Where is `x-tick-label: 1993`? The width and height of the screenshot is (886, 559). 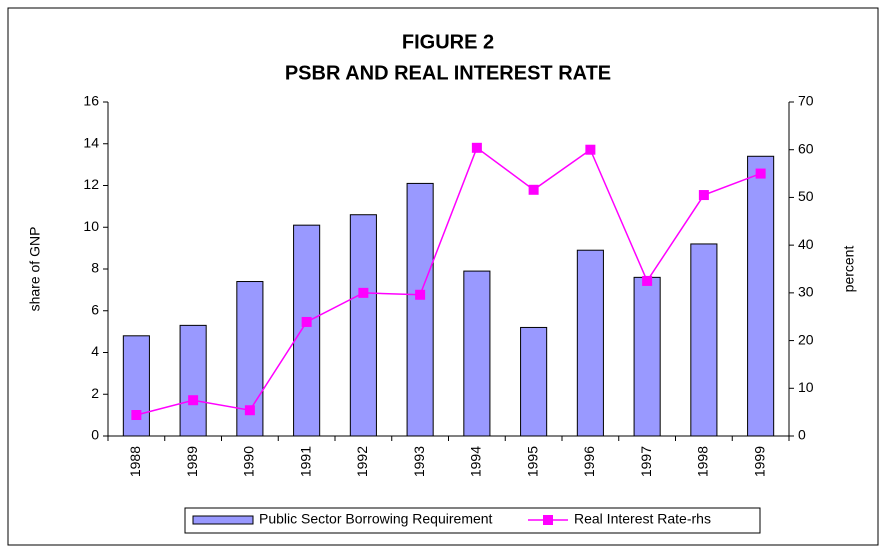 x-tick-label: 1993 is located at coordinates (419, 461).